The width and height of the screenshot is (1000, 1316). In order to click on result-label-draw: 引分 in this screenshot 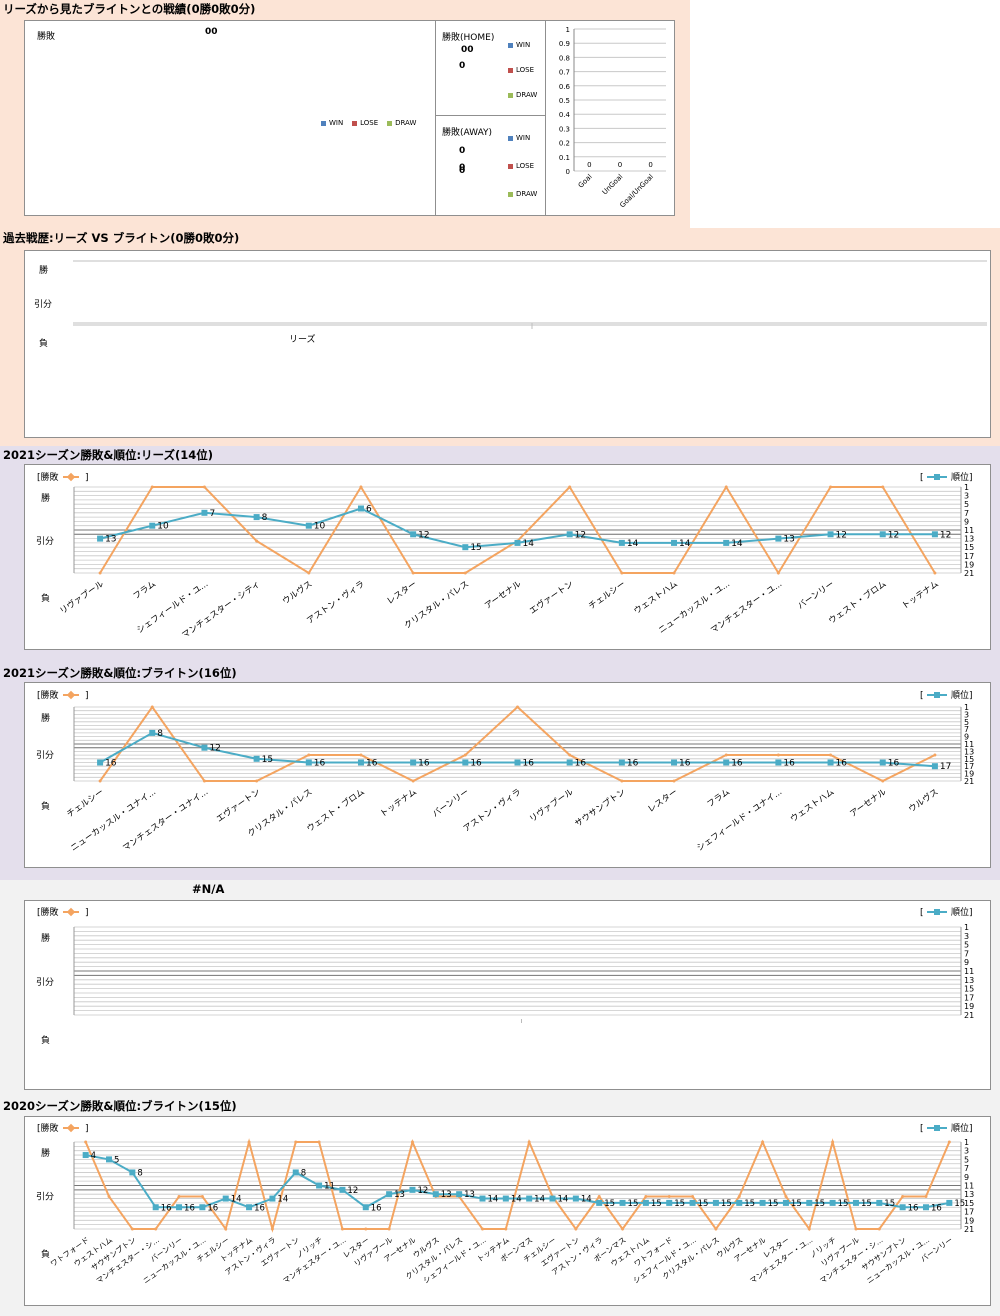, I will do `click(45, 541)`.